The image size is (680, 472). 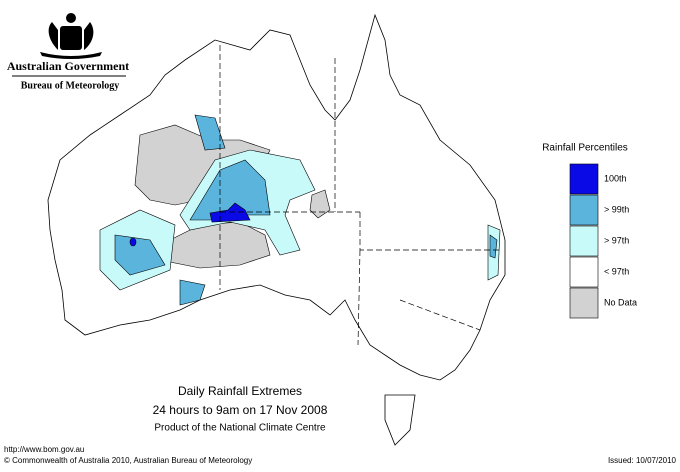 What do you see at coordinates (616, 240) in the screenshot?
I see `legend-label: > 97th` at bounding box center [616, 240].